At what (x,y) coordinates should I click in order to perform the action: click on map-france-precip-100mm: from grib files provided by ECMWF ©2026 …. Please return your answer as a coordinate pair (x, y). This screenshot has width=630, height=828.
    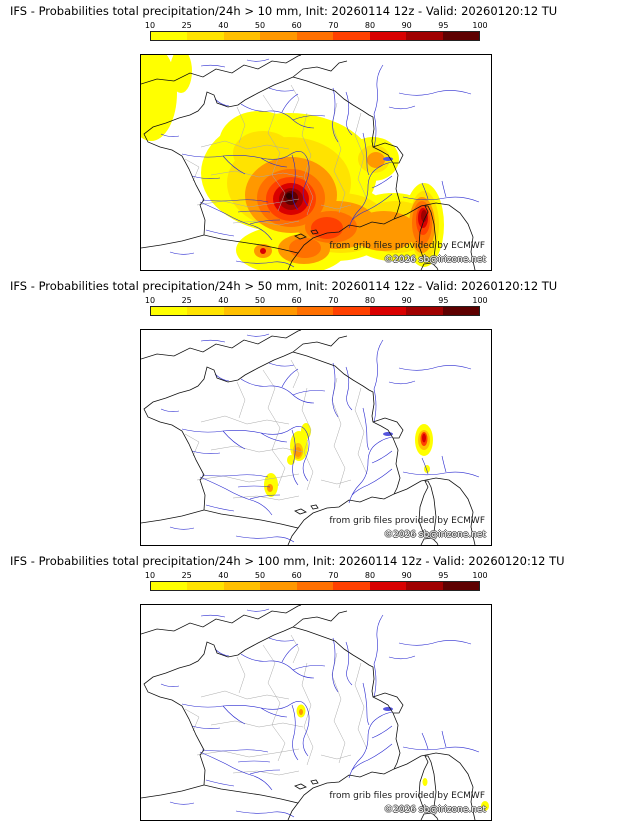
    Looking at the image, I should click on (316, 712).